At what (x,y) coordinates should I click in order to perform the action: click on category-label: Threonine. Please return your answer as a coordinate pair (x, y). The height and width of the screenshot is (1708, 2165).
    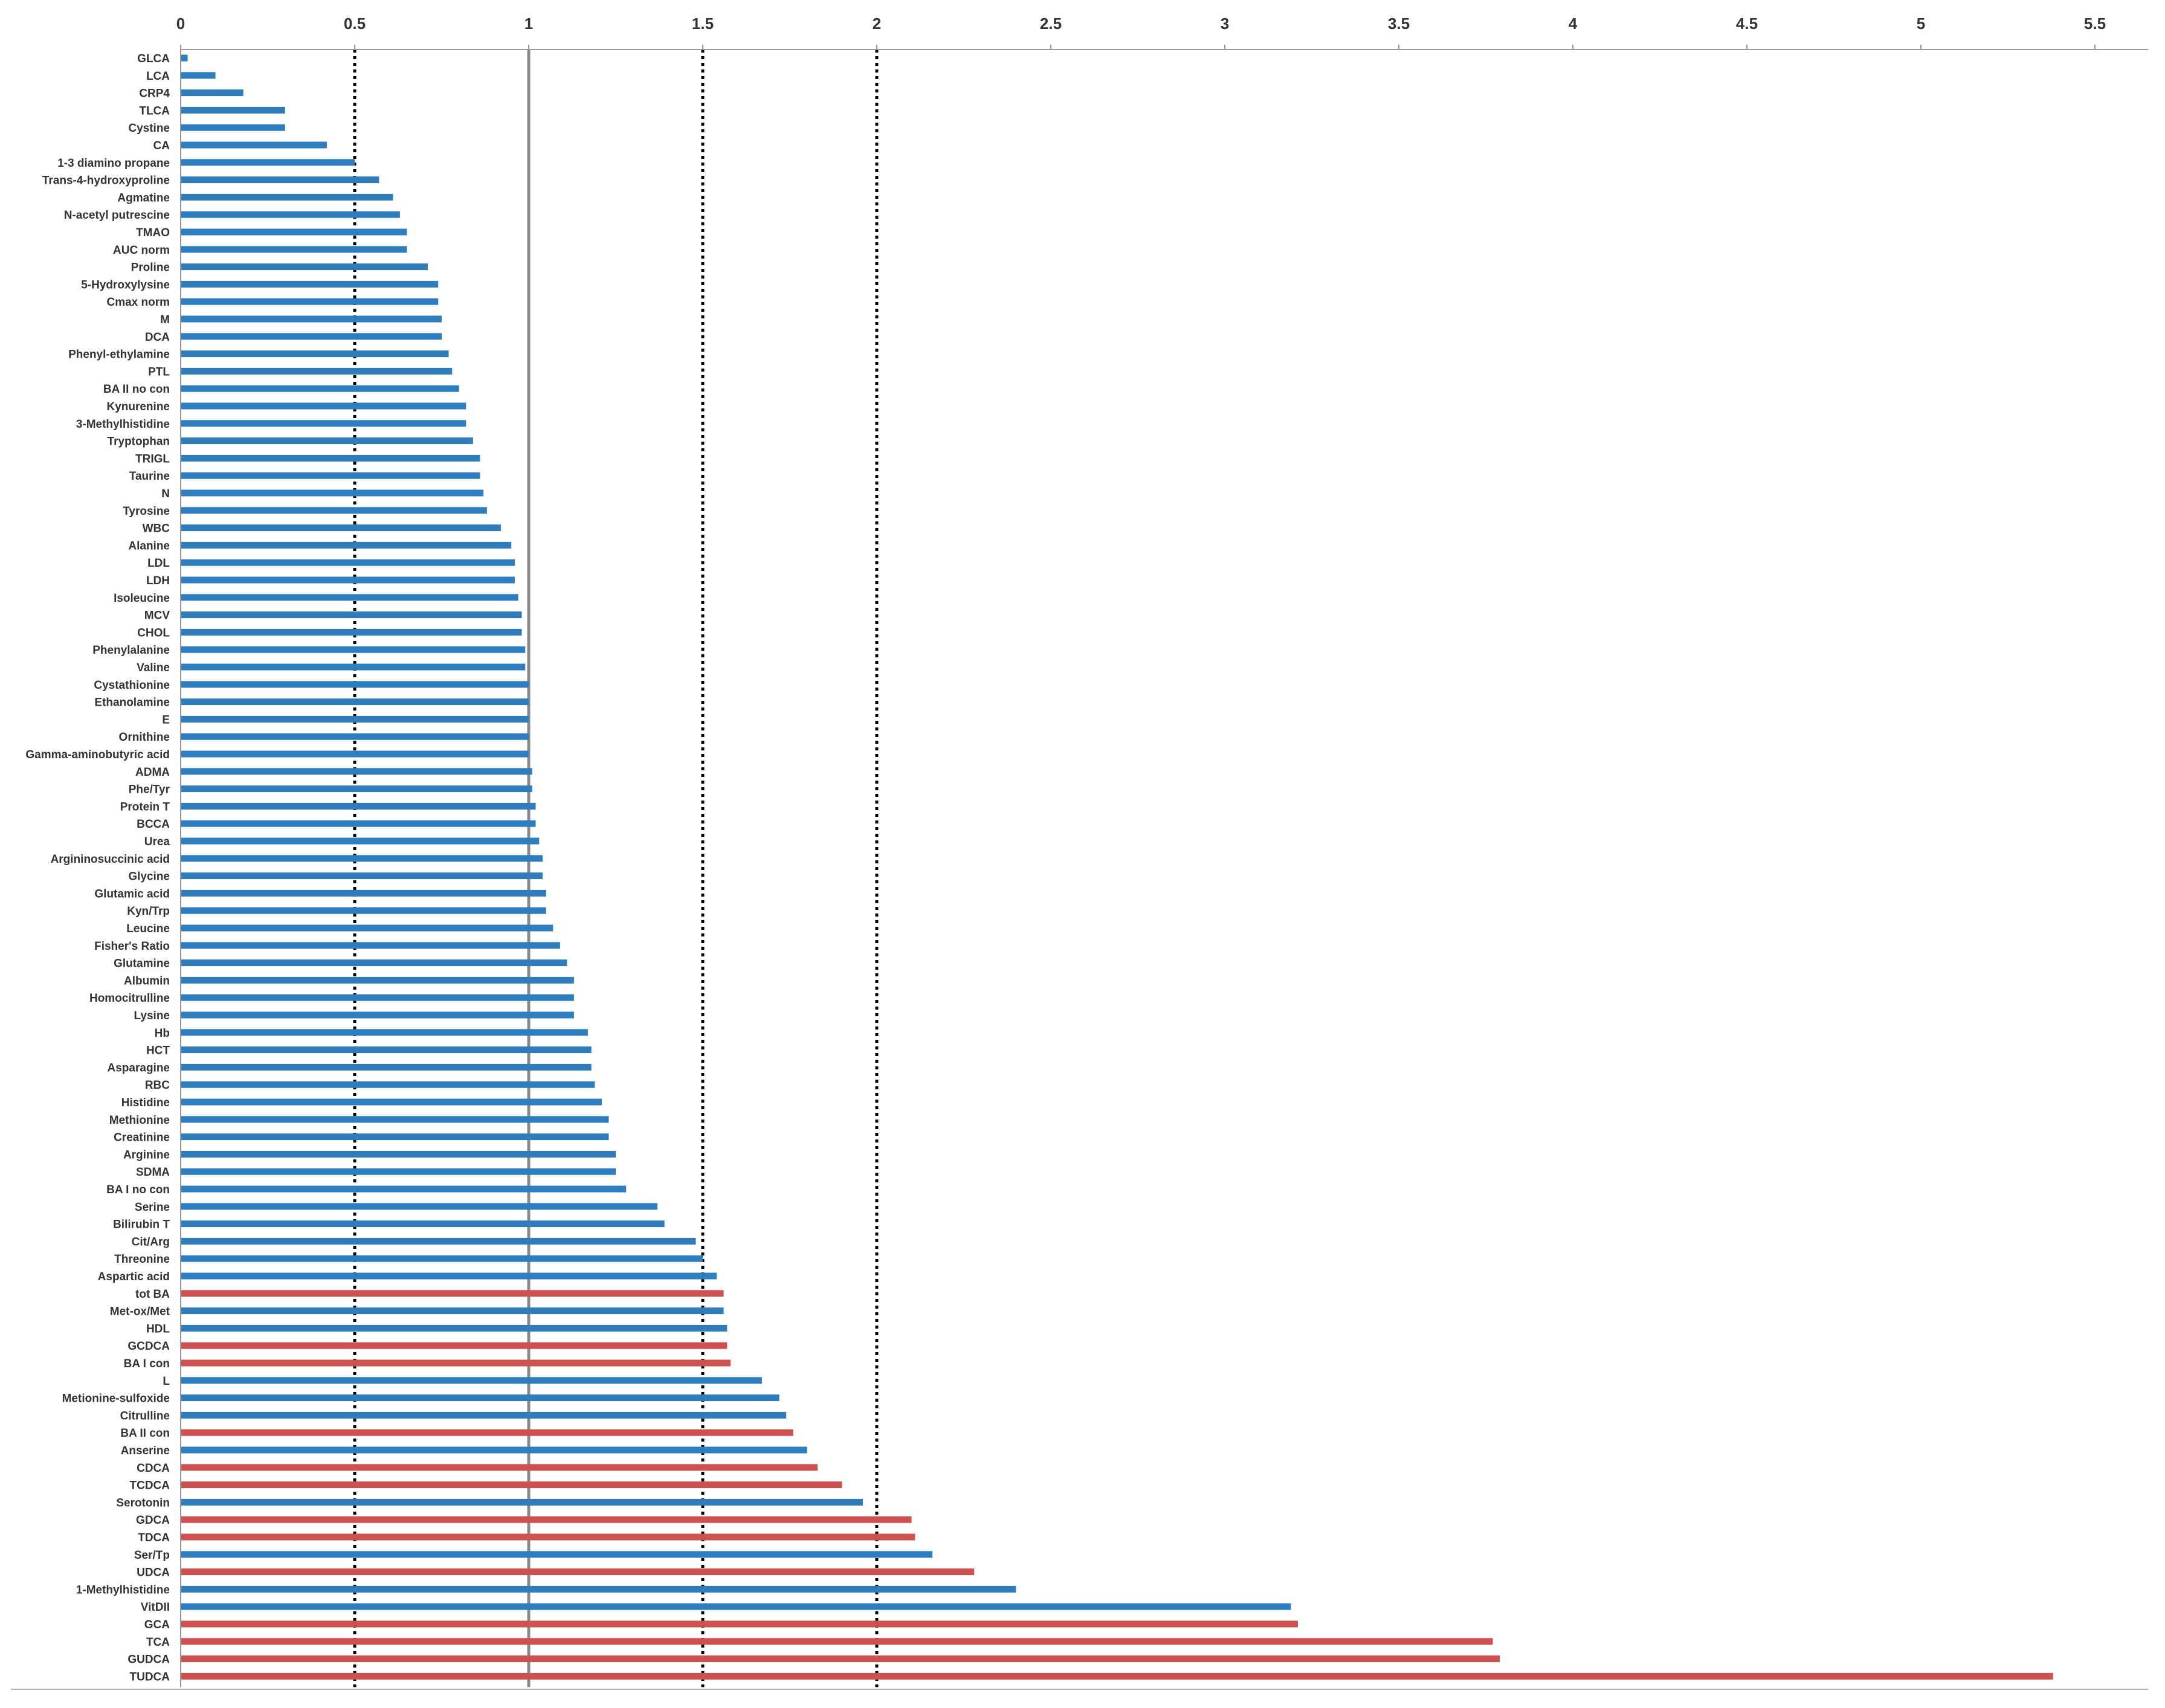
    Looking at the image, I should click on (142, 1259).